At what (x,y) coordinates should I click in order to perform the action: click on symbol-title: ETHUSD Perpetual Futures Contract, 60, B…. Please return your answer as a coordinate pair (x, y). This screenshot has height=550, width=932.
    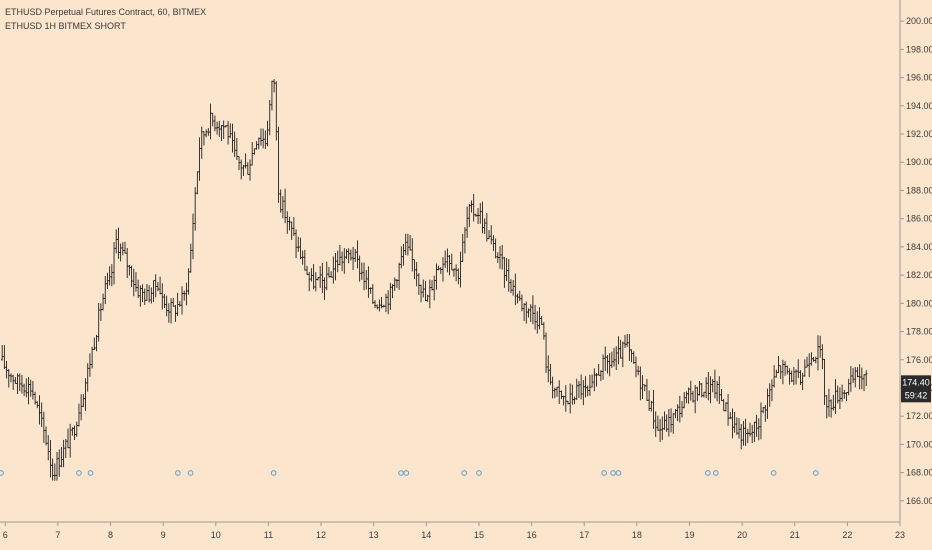
    Looking at the image, I should click on (106, 12).